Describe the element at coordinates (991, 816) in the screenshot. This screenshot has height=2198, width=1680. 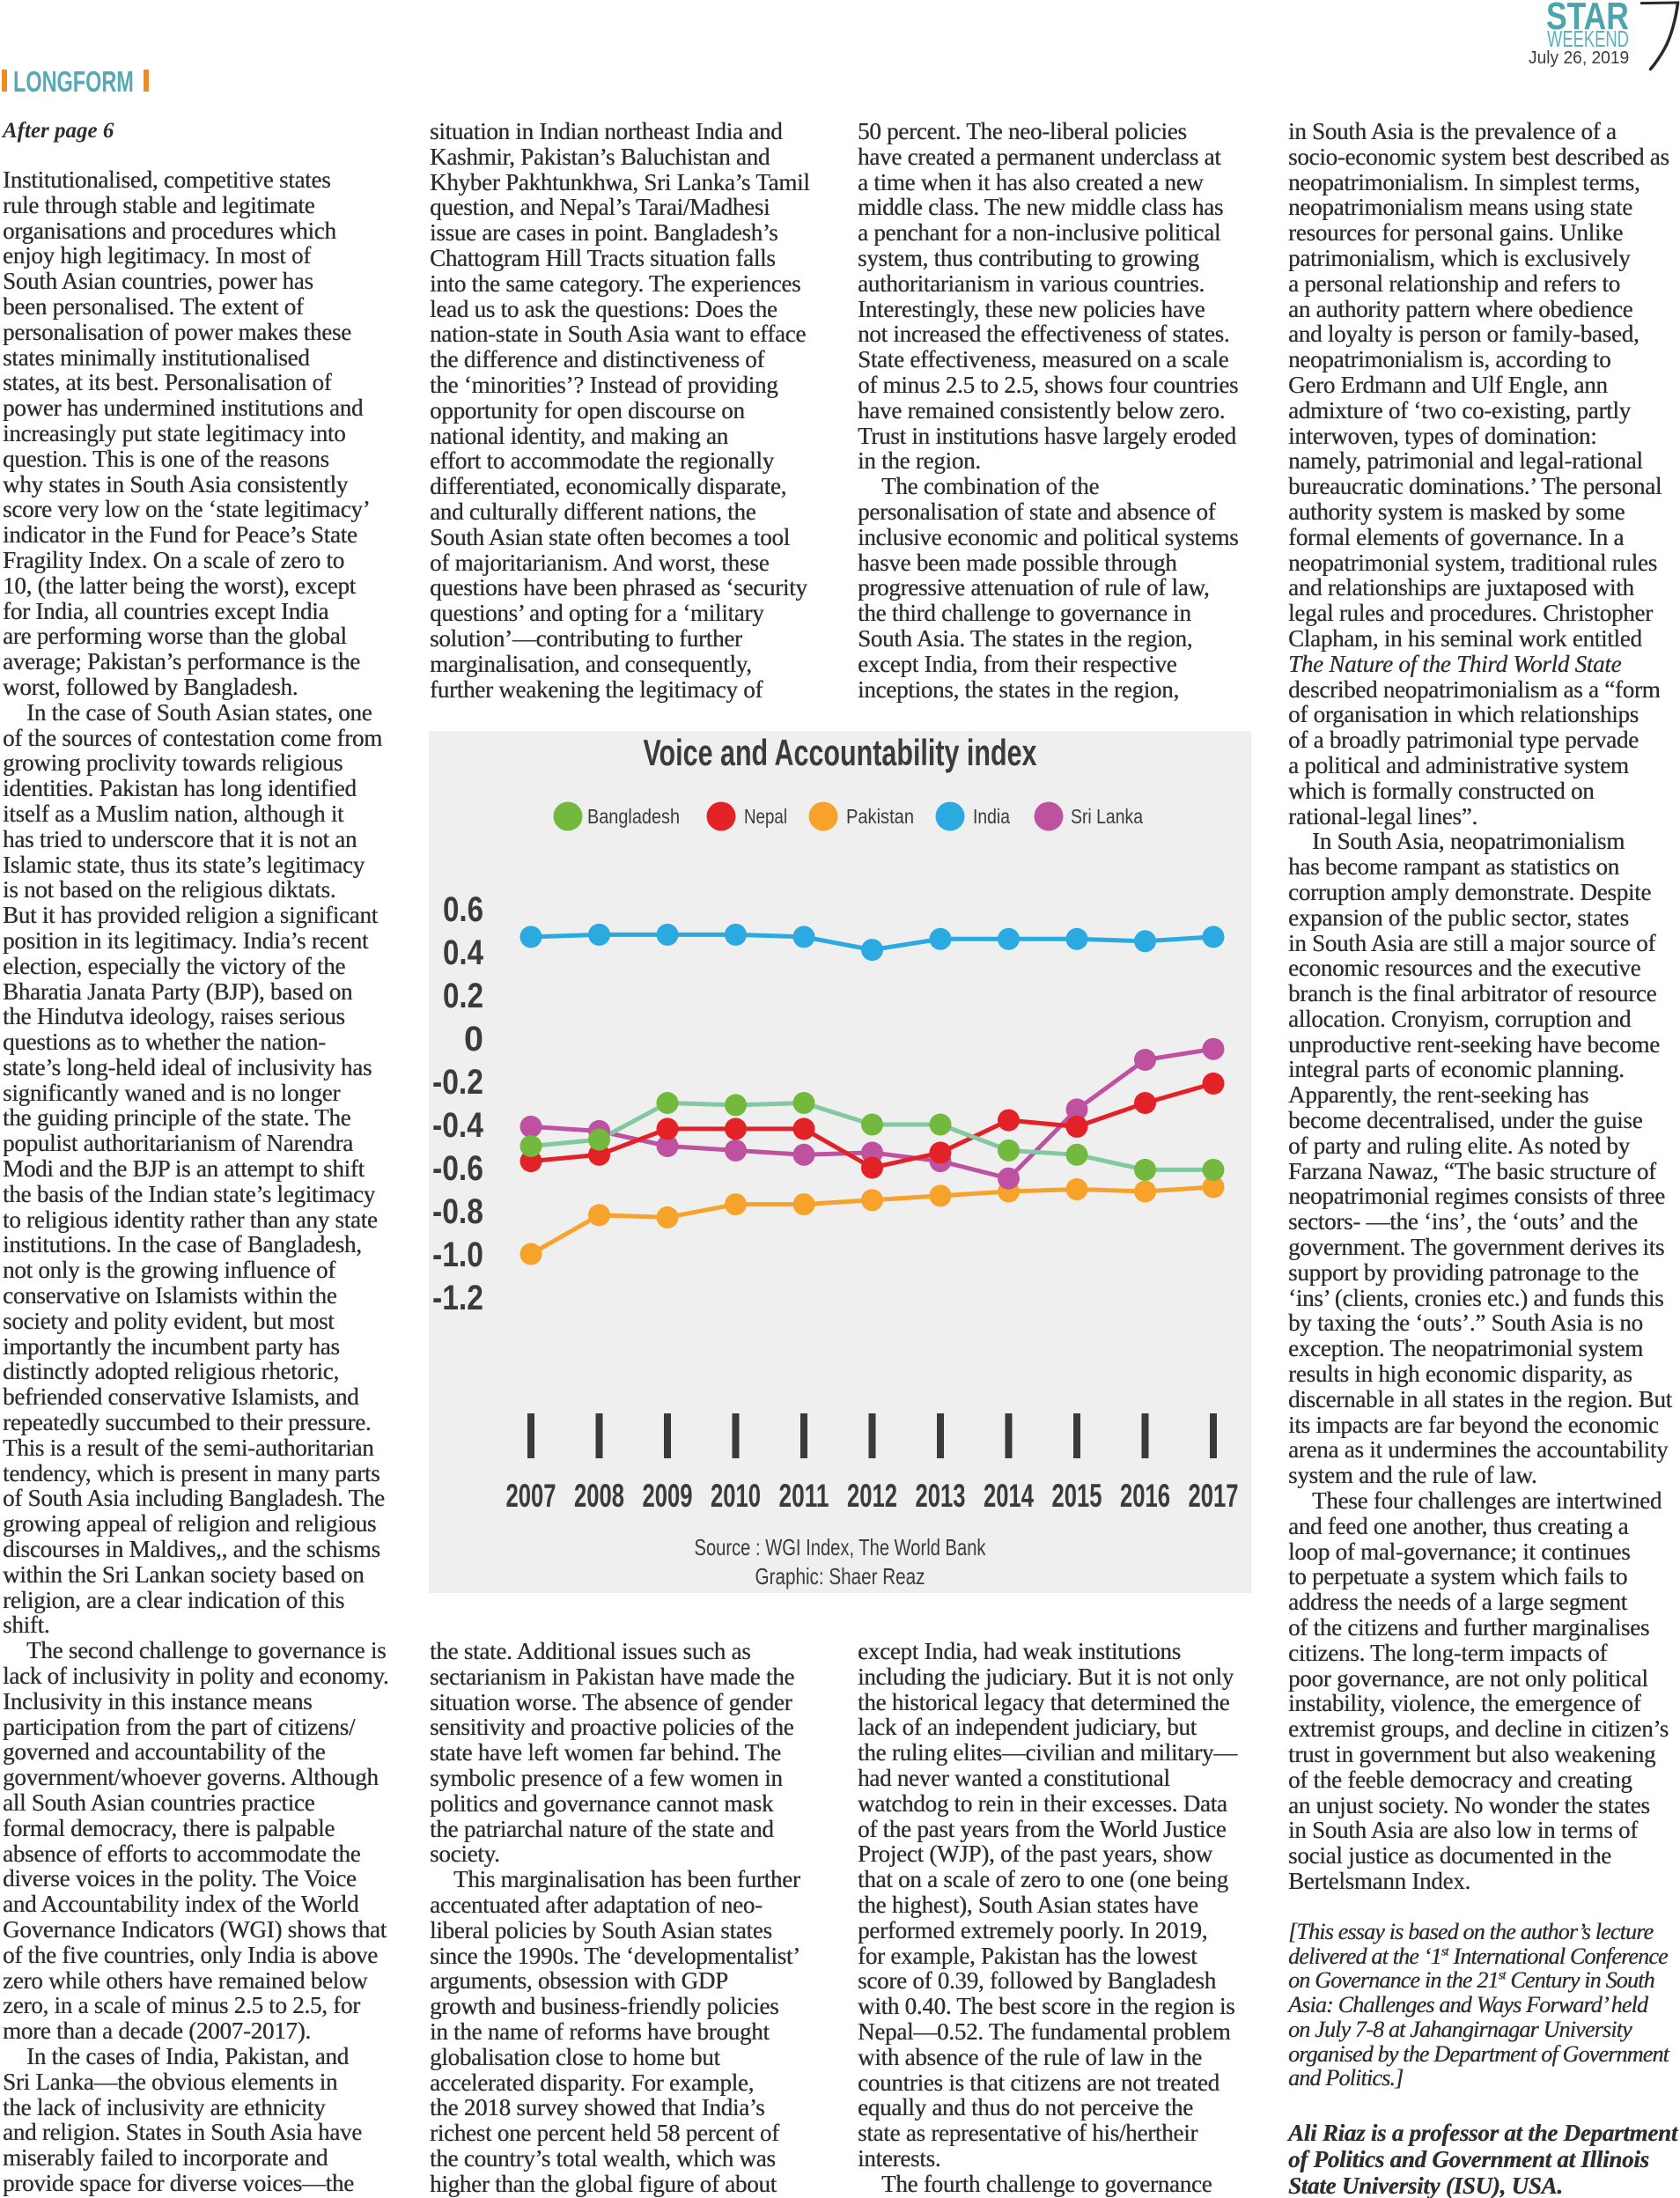
I see `svg-text: India` at that location.